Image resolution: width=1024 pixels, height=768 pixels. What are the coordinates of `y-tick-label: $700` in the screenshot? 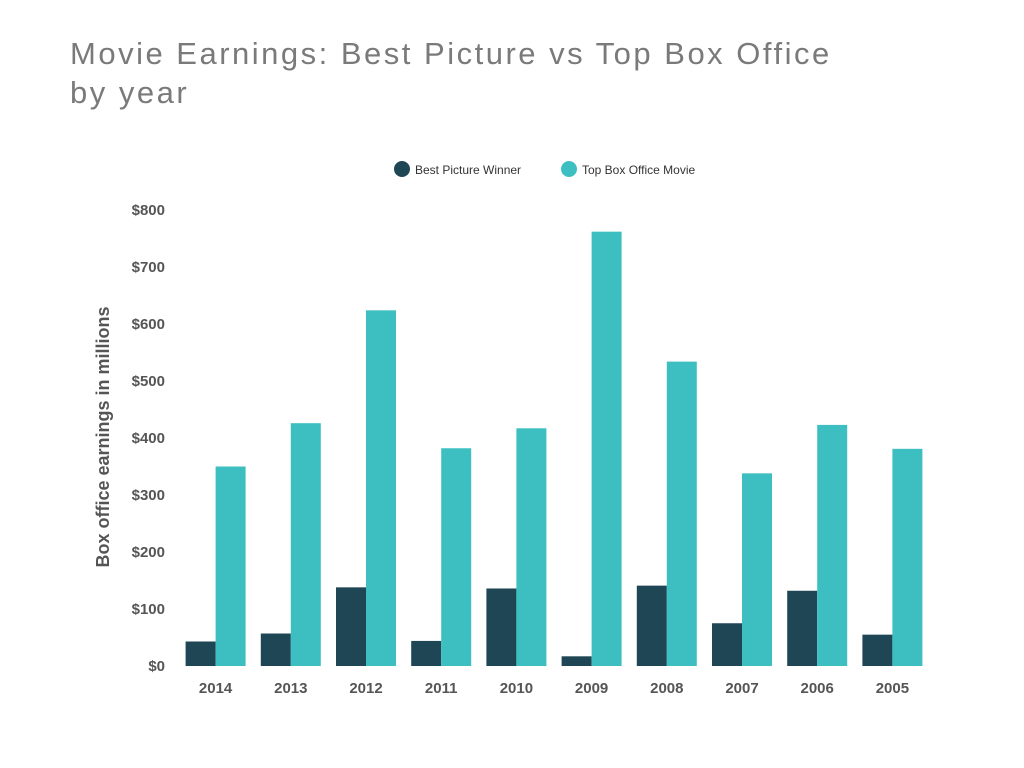 It's located at (148, 267).